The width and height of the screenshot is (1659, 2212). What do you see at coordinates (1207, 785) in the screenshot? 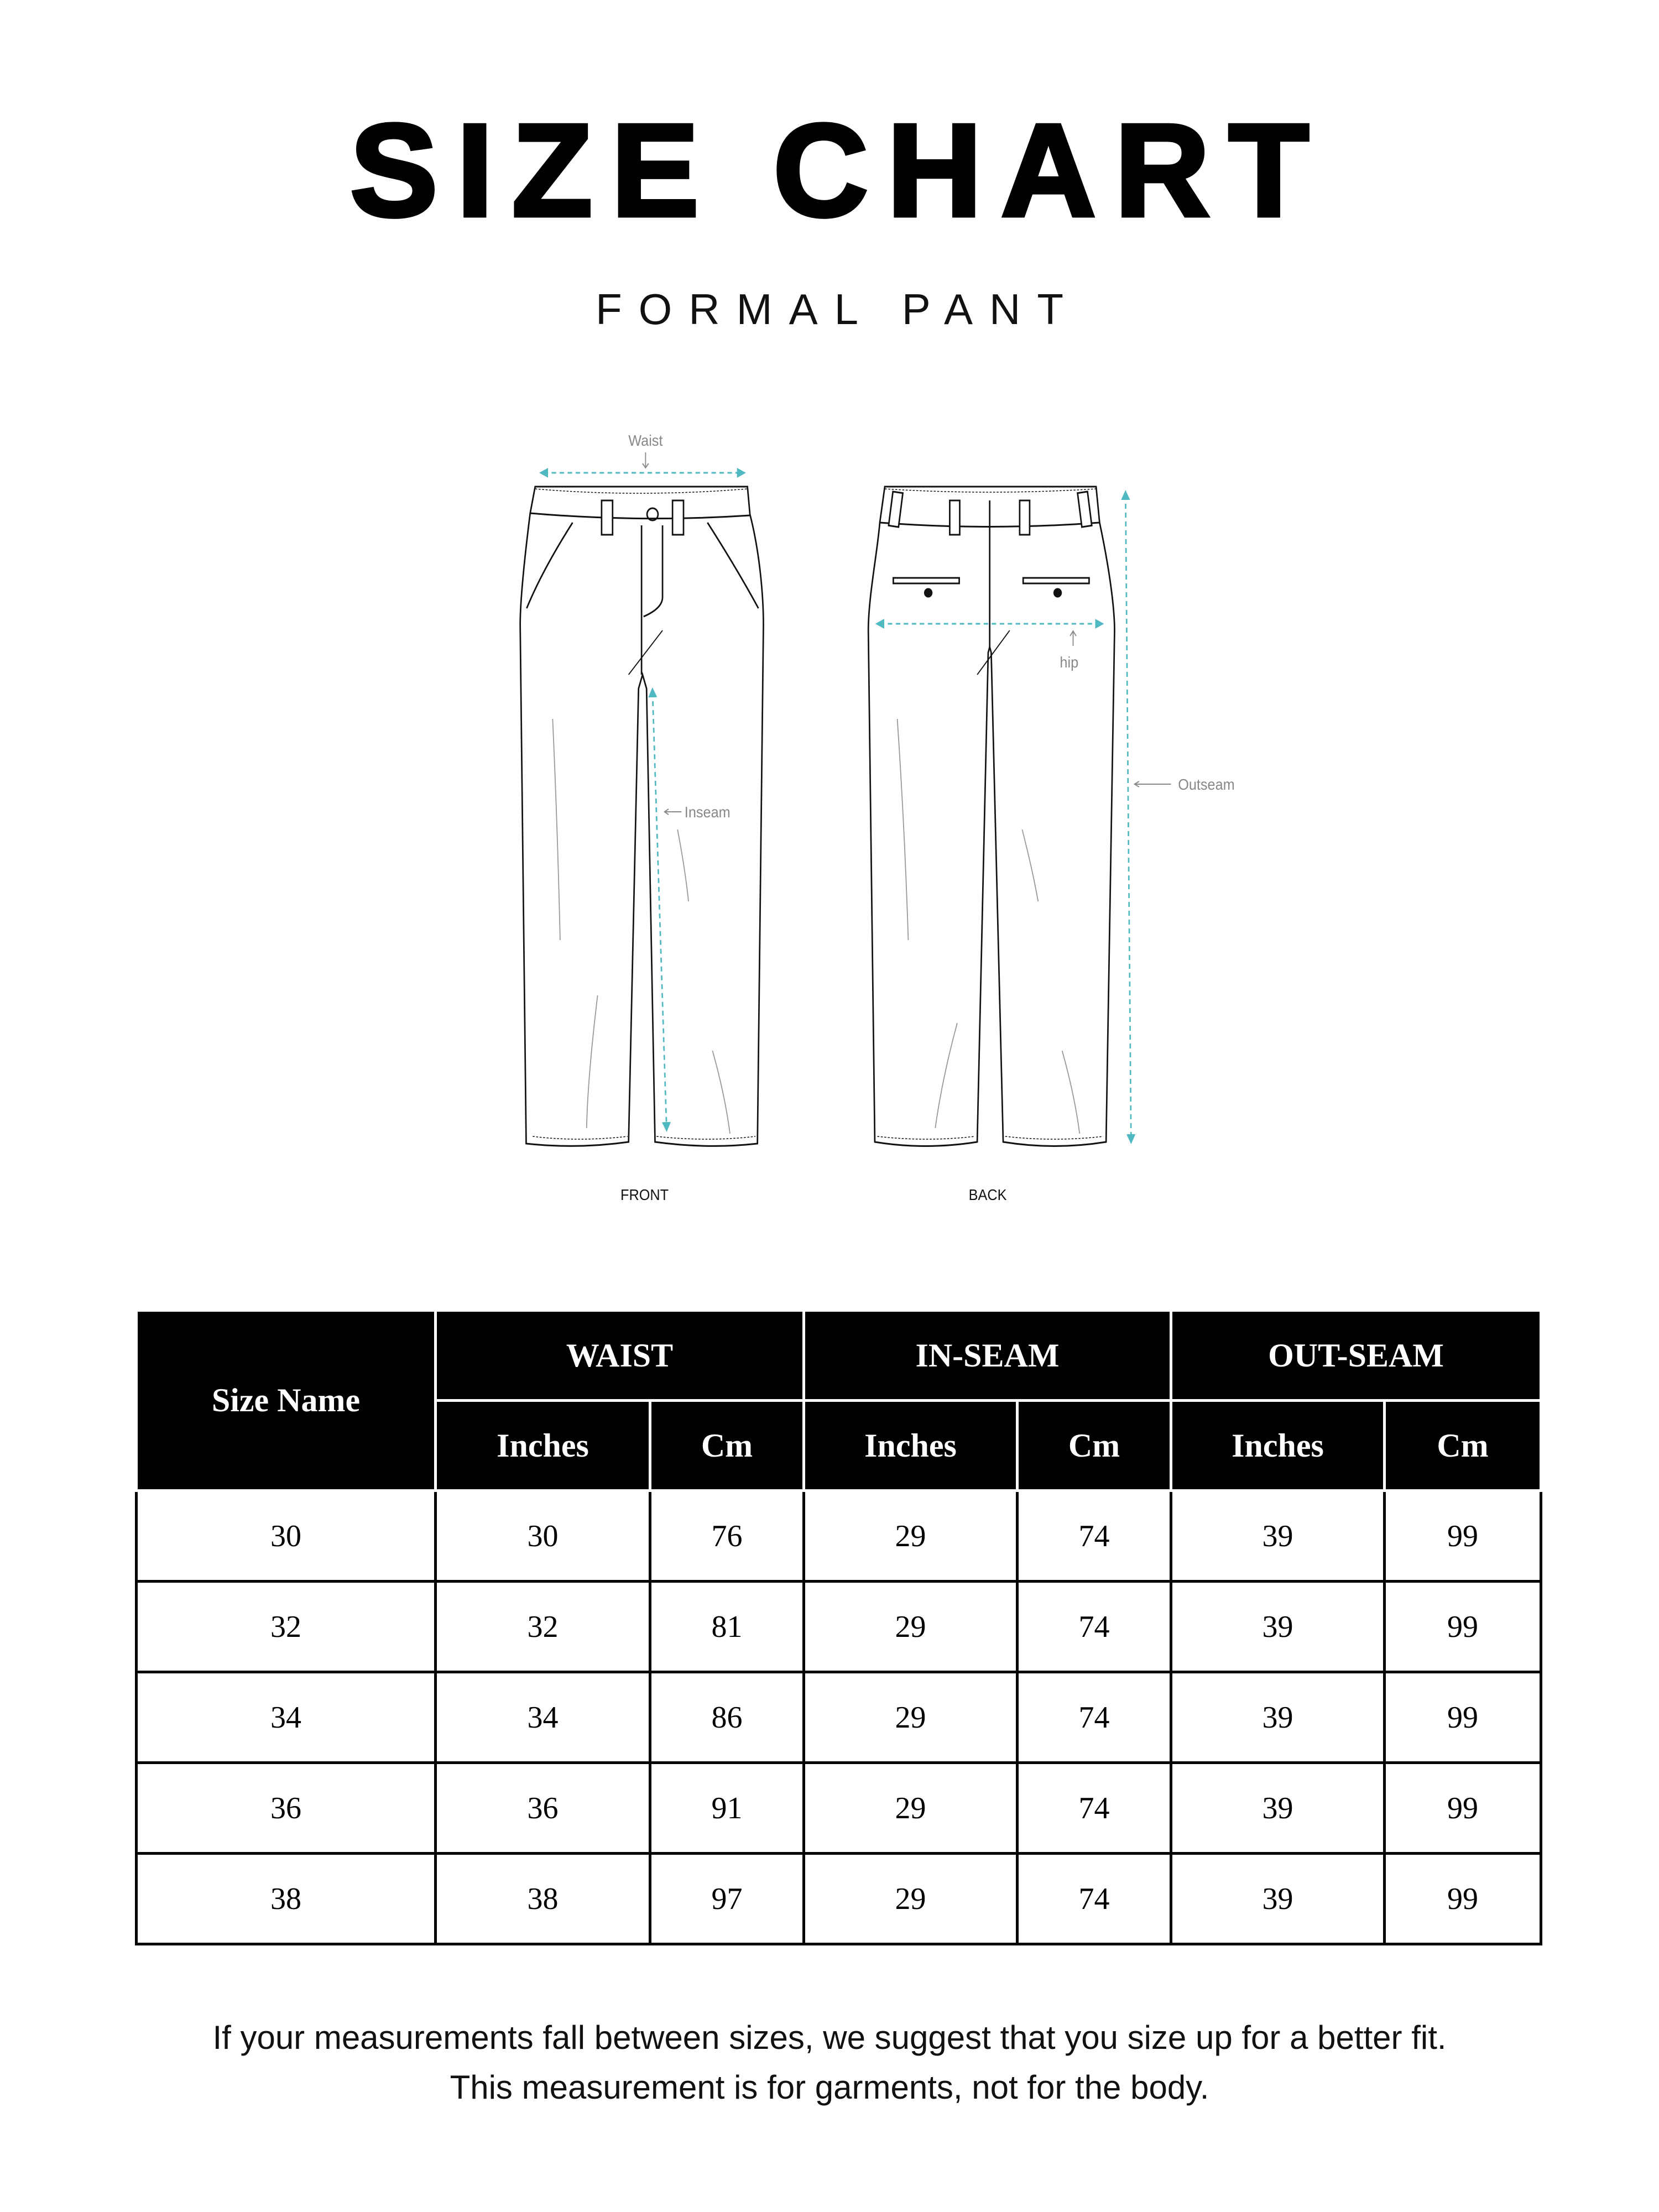
I see `outseam-label: Outseam` at bounding box center [1207, 785].